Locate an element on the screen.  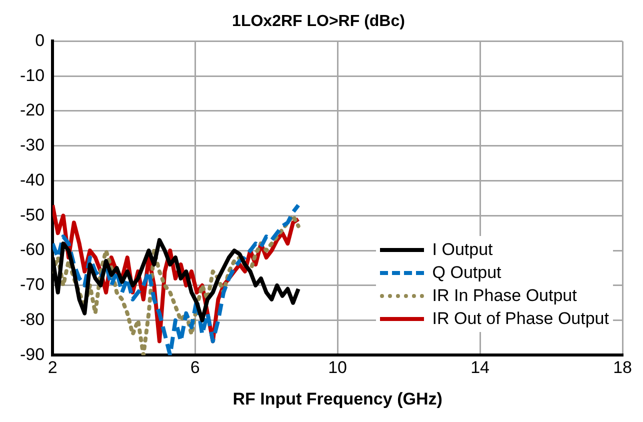
y-tick-label: -30 is located at coordinates (32, 145).